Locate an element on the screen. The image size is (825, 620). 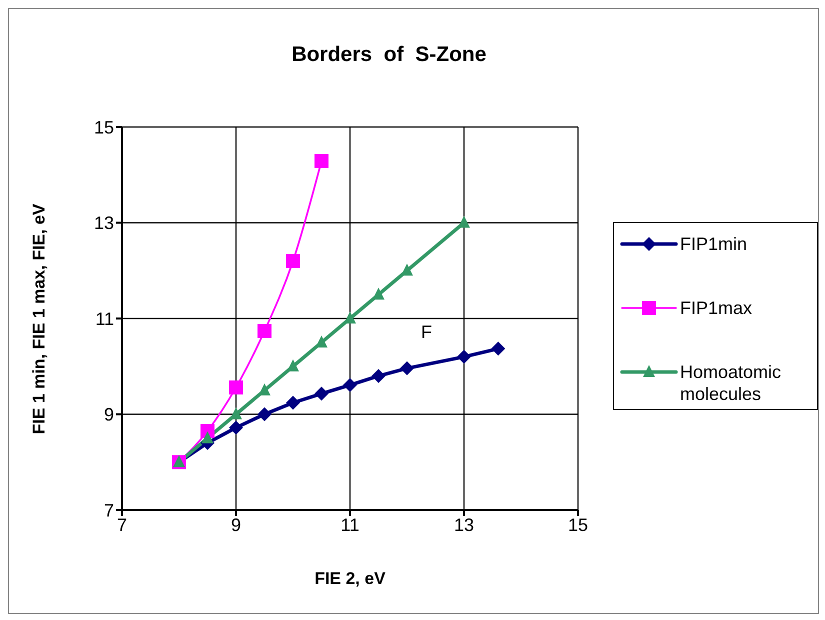
y-tick-label: 15 is located at coordinates (104, 127).